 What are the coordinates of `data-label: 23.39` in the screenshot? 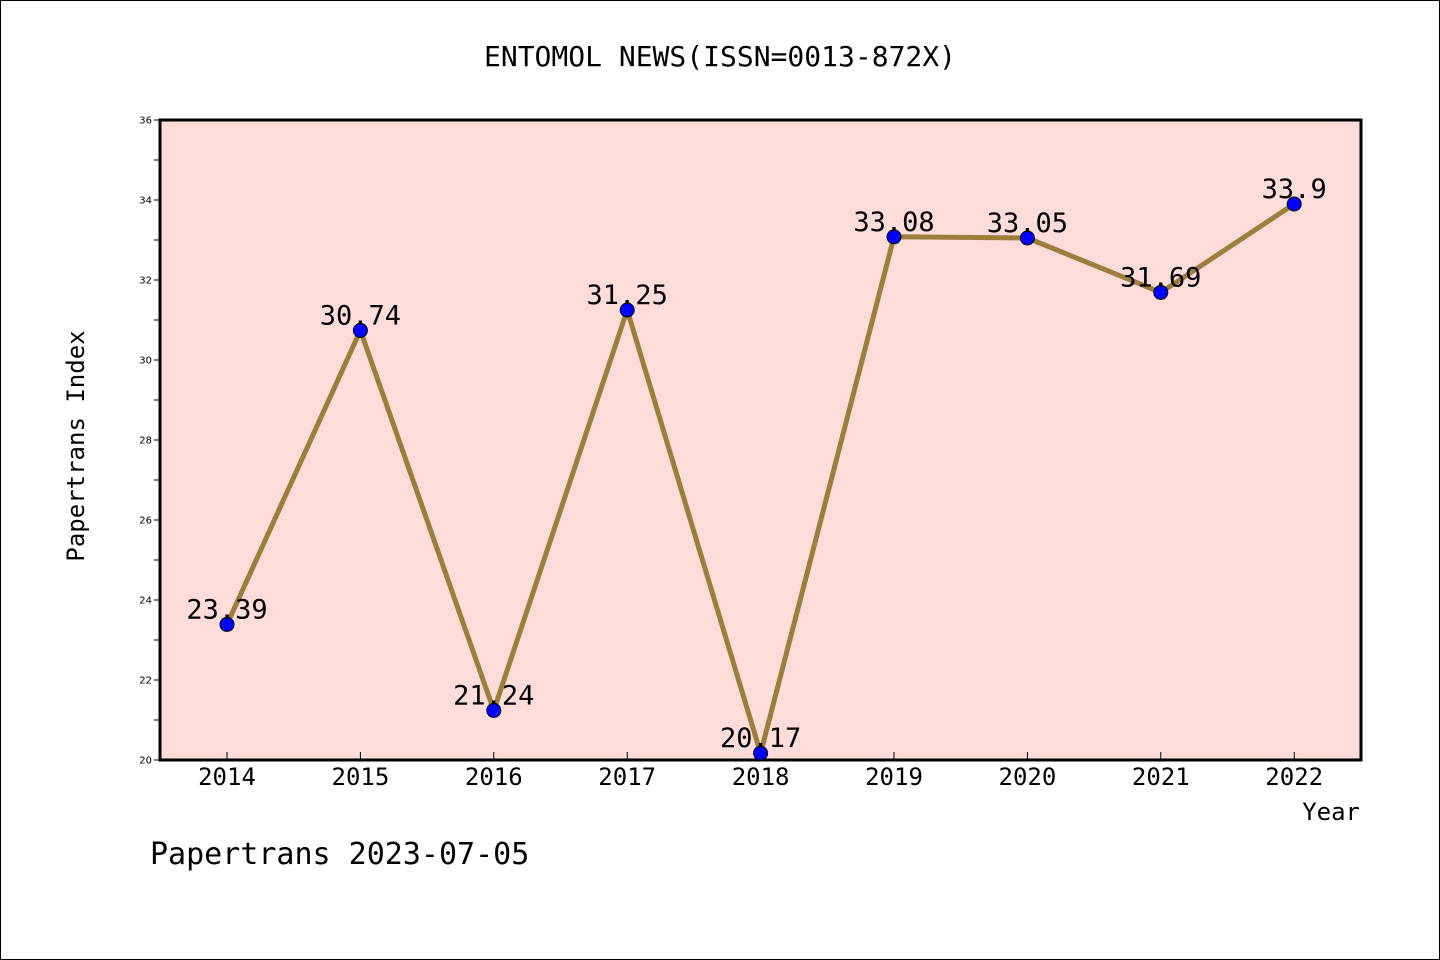 It's located at (226, 609).